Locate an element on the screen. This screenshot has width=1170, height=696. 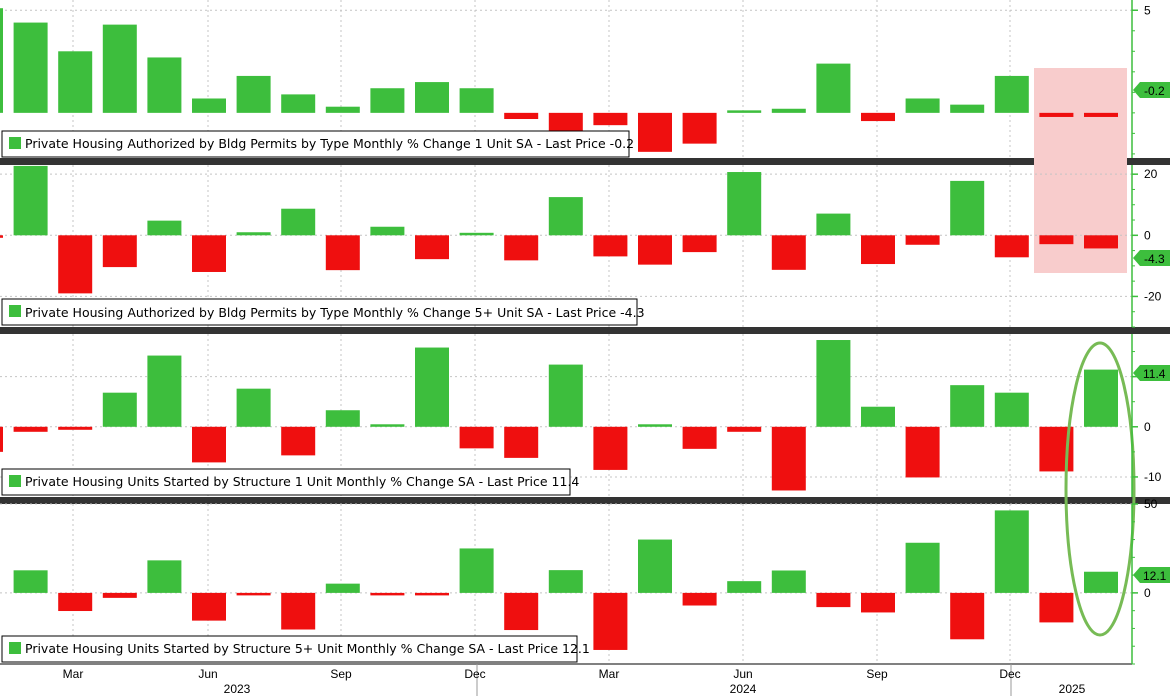
year-label-2023: 2023 is located at coordinates (237, 689).